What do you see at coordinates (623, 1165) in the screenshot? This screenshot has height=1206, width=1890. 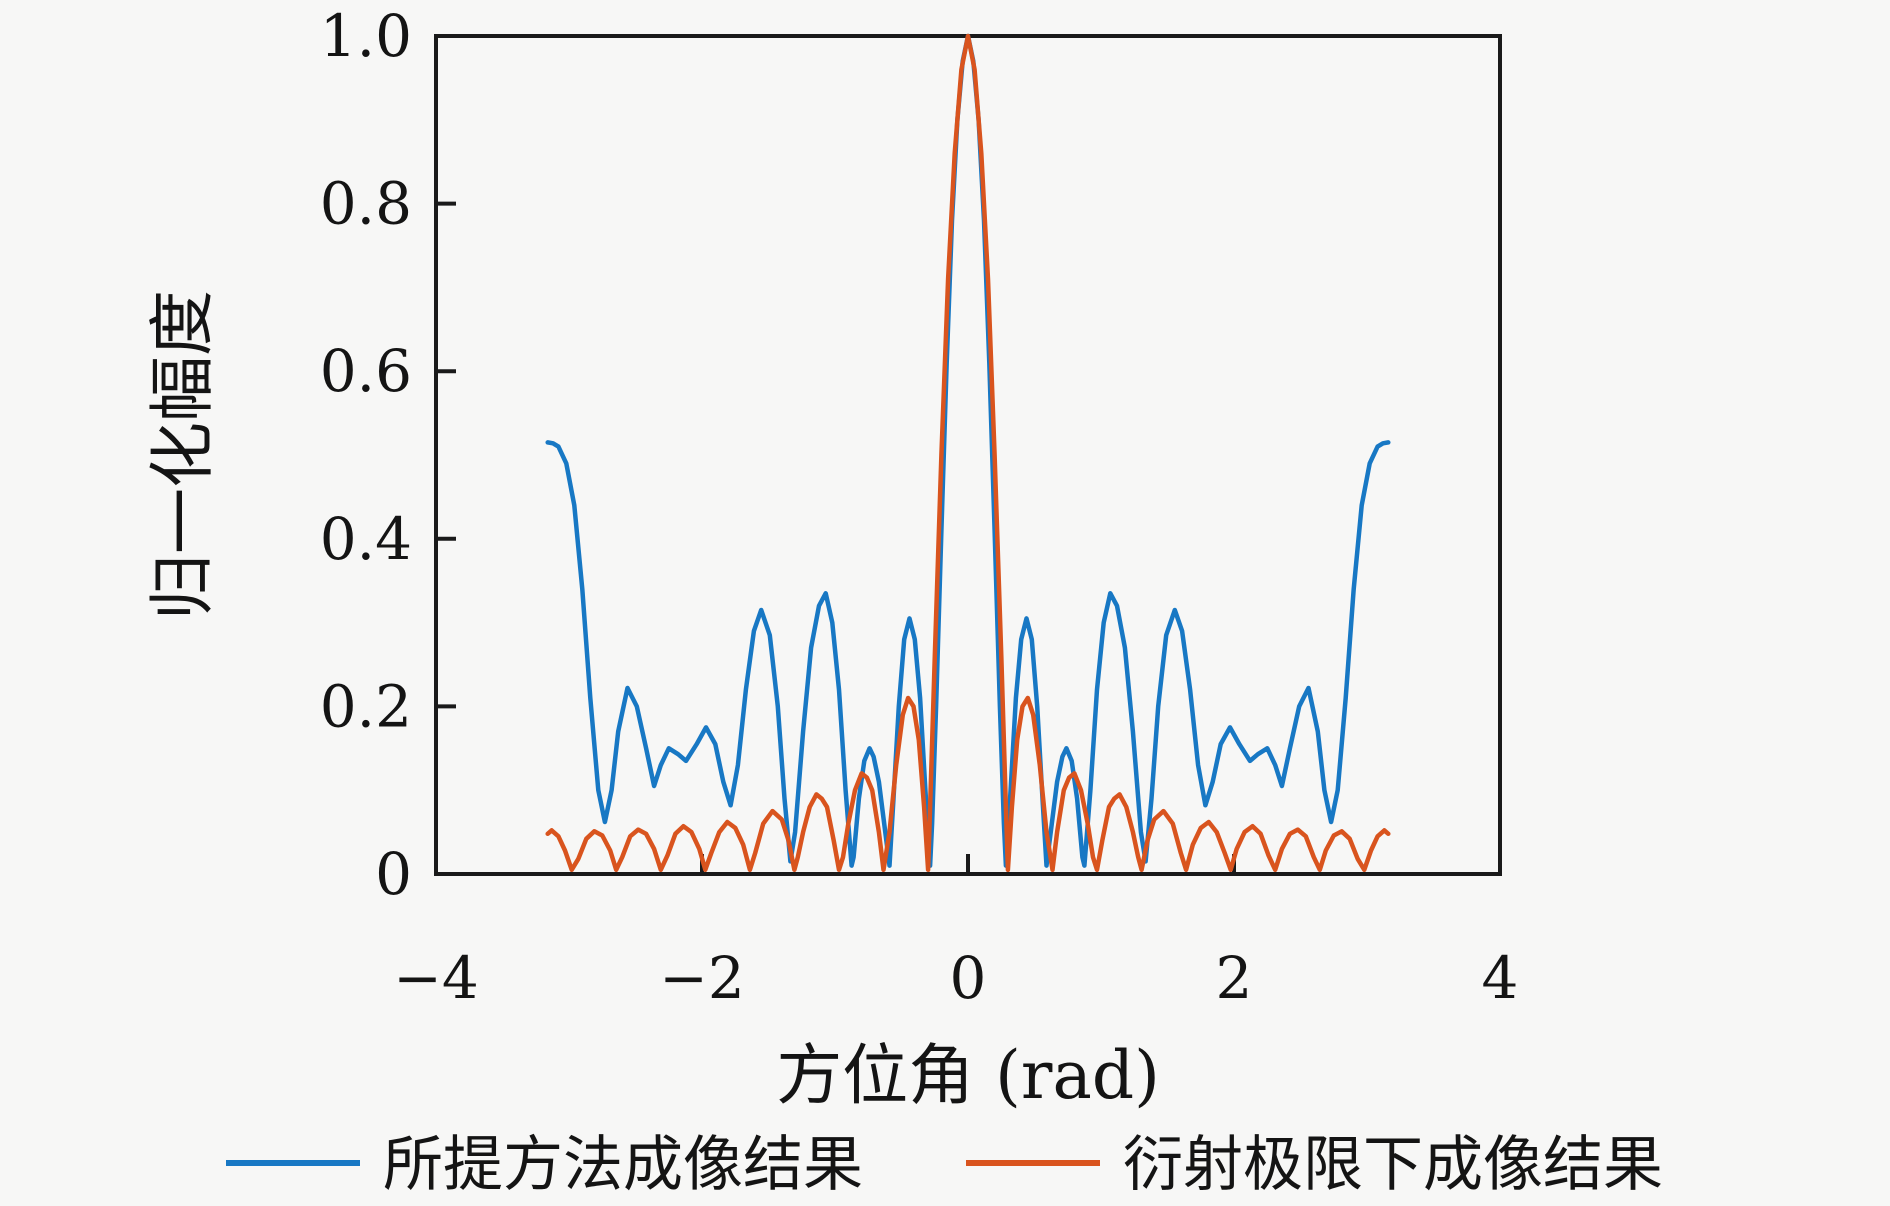 I see `legend-label: 所提方法成像结果` at bounding box center [623, 1165].